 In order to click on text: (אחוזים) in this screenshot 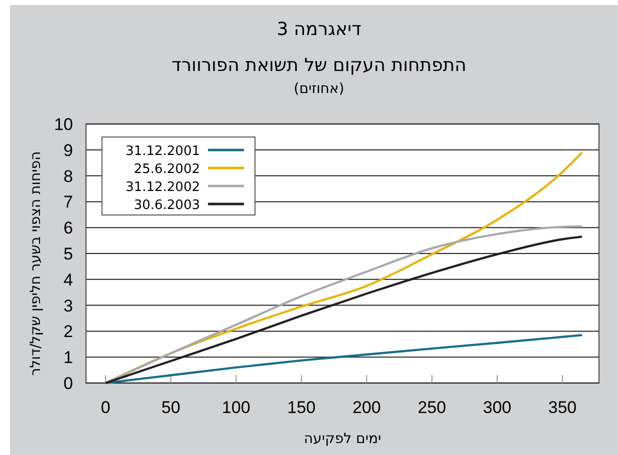, I will do `click(319, 89)`.